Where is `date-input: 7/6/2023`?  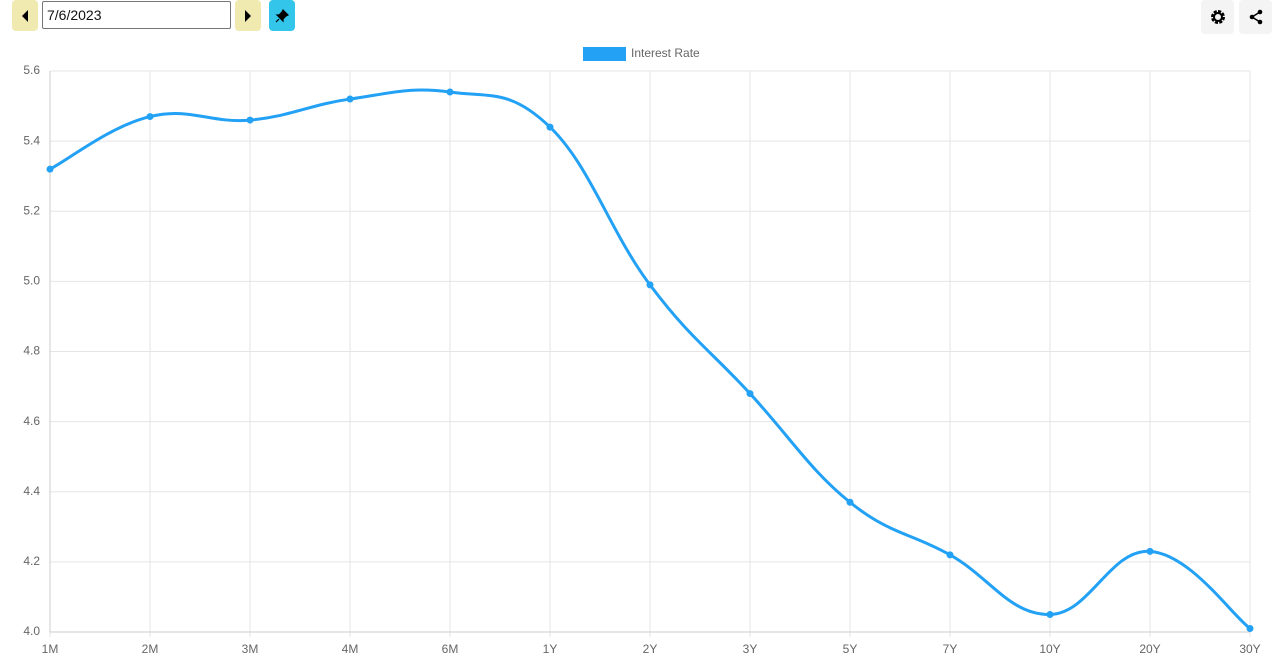
date-input: 7/6/2023 is located at coordinates (136, 15).